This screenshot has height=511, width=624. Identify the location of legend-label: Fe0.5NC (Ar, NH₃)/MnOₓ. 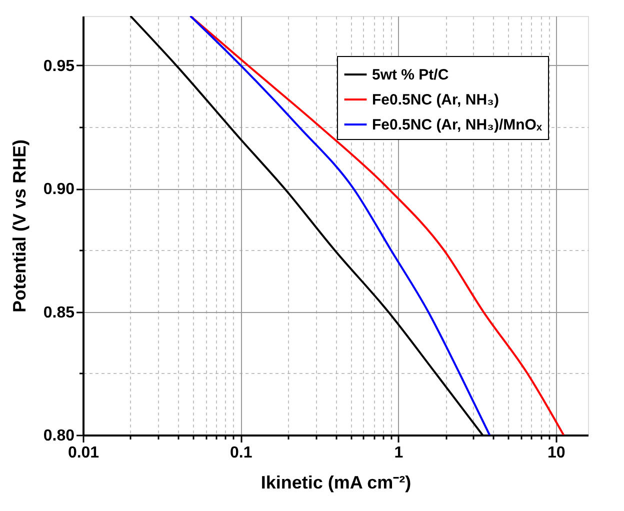
(457, 125).